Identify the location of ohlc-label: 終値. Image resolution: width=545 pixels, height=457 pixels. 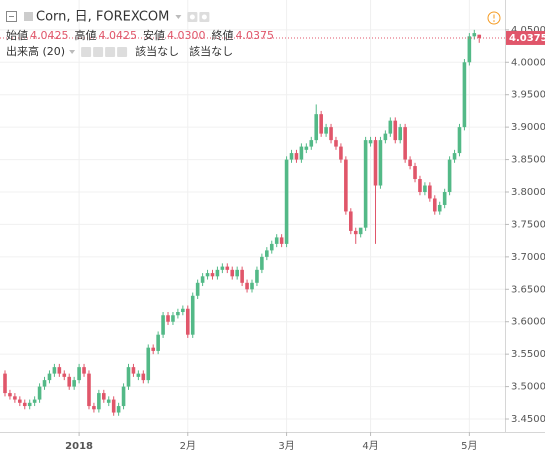
(223, 35).